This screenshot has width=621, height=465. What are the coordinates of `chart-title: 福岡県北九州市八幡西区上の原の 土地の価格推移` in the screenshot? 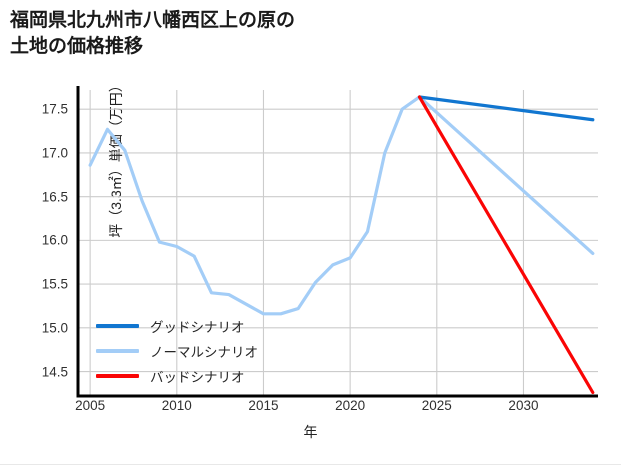 It's located at (153, 33).